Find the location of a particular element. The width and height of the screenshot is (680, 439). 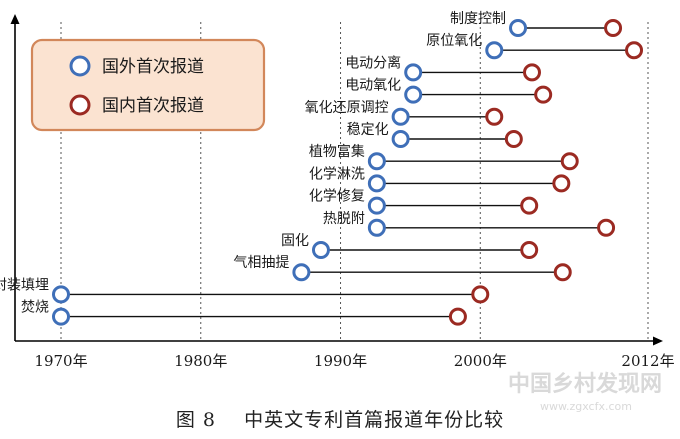

row-5: 氧化还原调控 is located at coordinates (404, 113).